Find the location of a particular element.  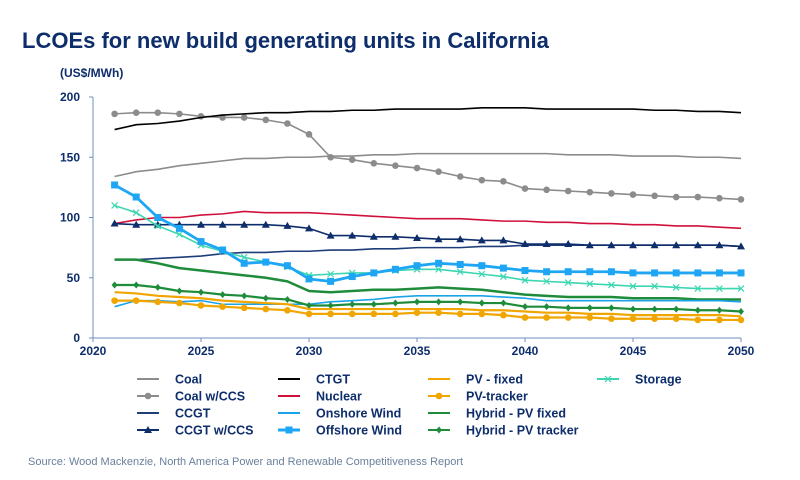

x-tick-label: 2045 is located at coordinates (633, 351).